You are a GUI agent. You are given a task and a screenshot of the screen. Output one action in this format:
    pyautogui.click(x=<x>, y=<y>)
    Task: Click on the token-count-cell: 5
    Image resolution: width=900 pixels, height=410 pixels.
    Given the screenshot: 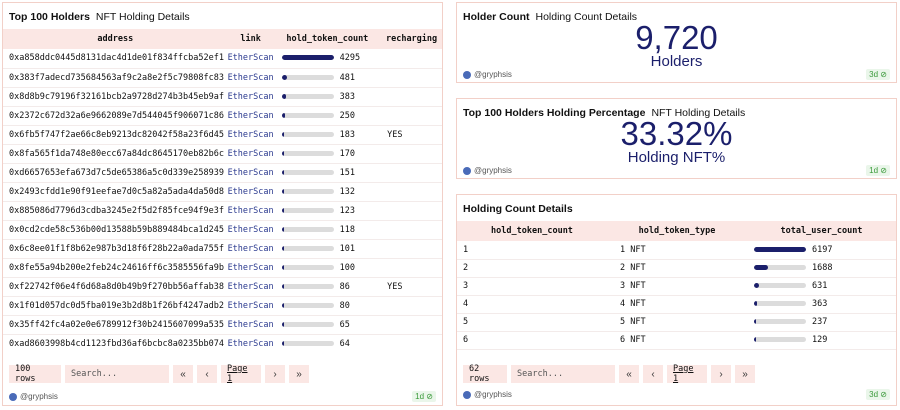 What is the action you would take?
    pyautogui.click(x=532, y=322)
    